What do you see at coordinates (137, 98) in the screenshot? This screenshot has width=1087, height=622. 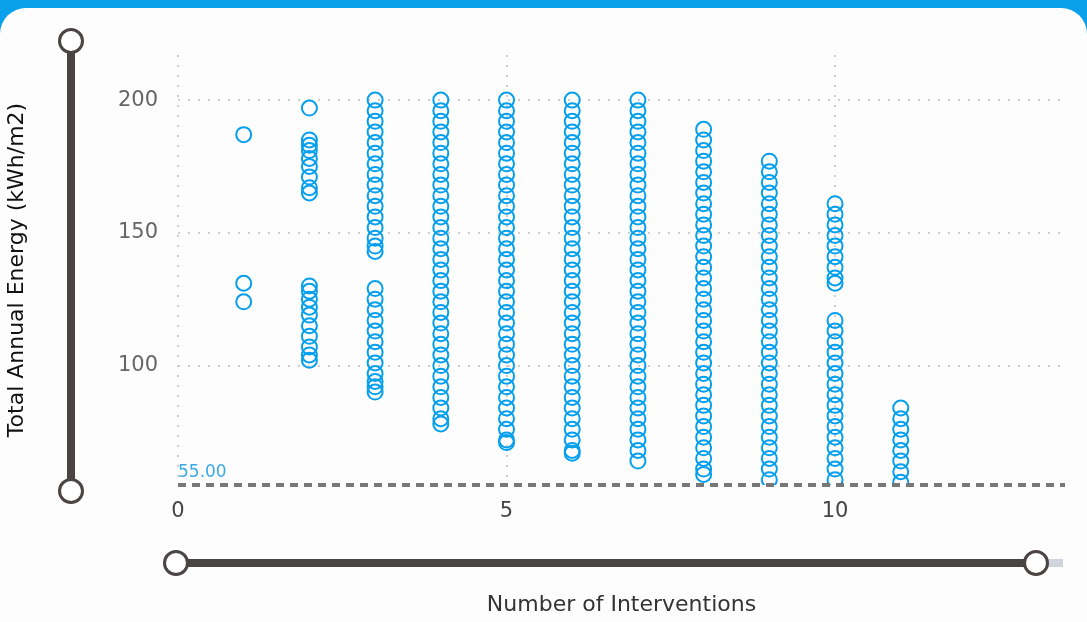 I see `y-tick-label: 200` at bounding box center [137, 98].